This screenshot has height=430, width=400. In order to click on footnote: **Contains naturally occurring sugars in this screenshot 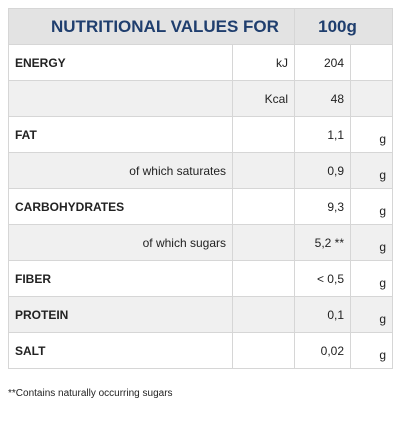, I will do `click(90, 393)`.